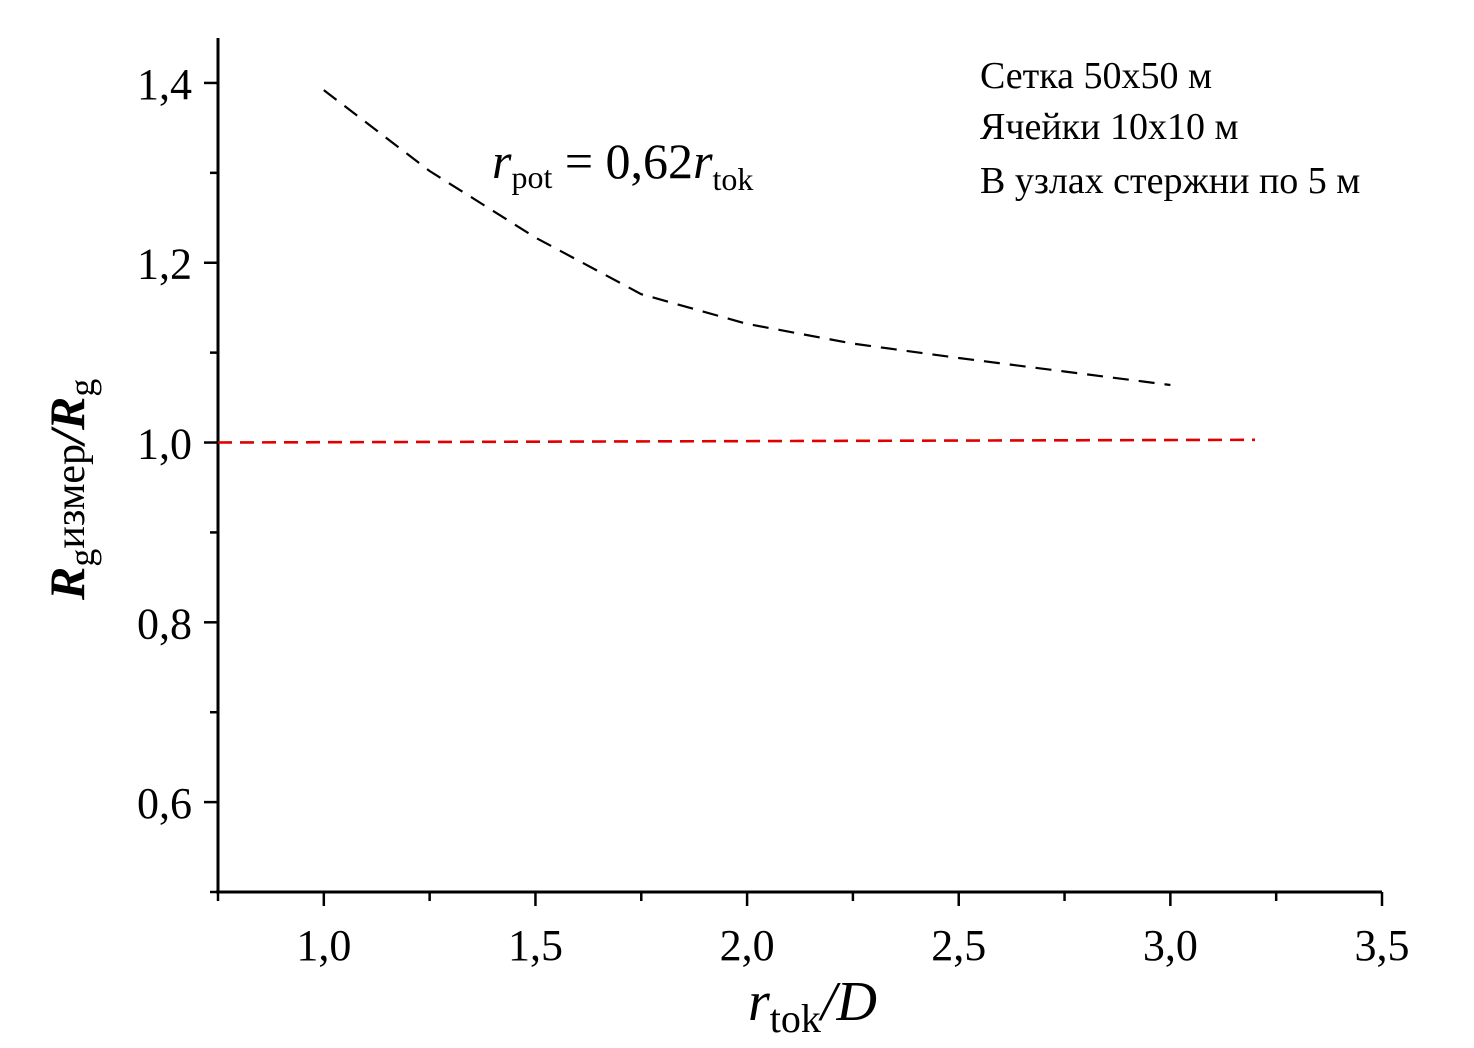  I want to click on x-label-suffix: /D, so click(847, 1002).